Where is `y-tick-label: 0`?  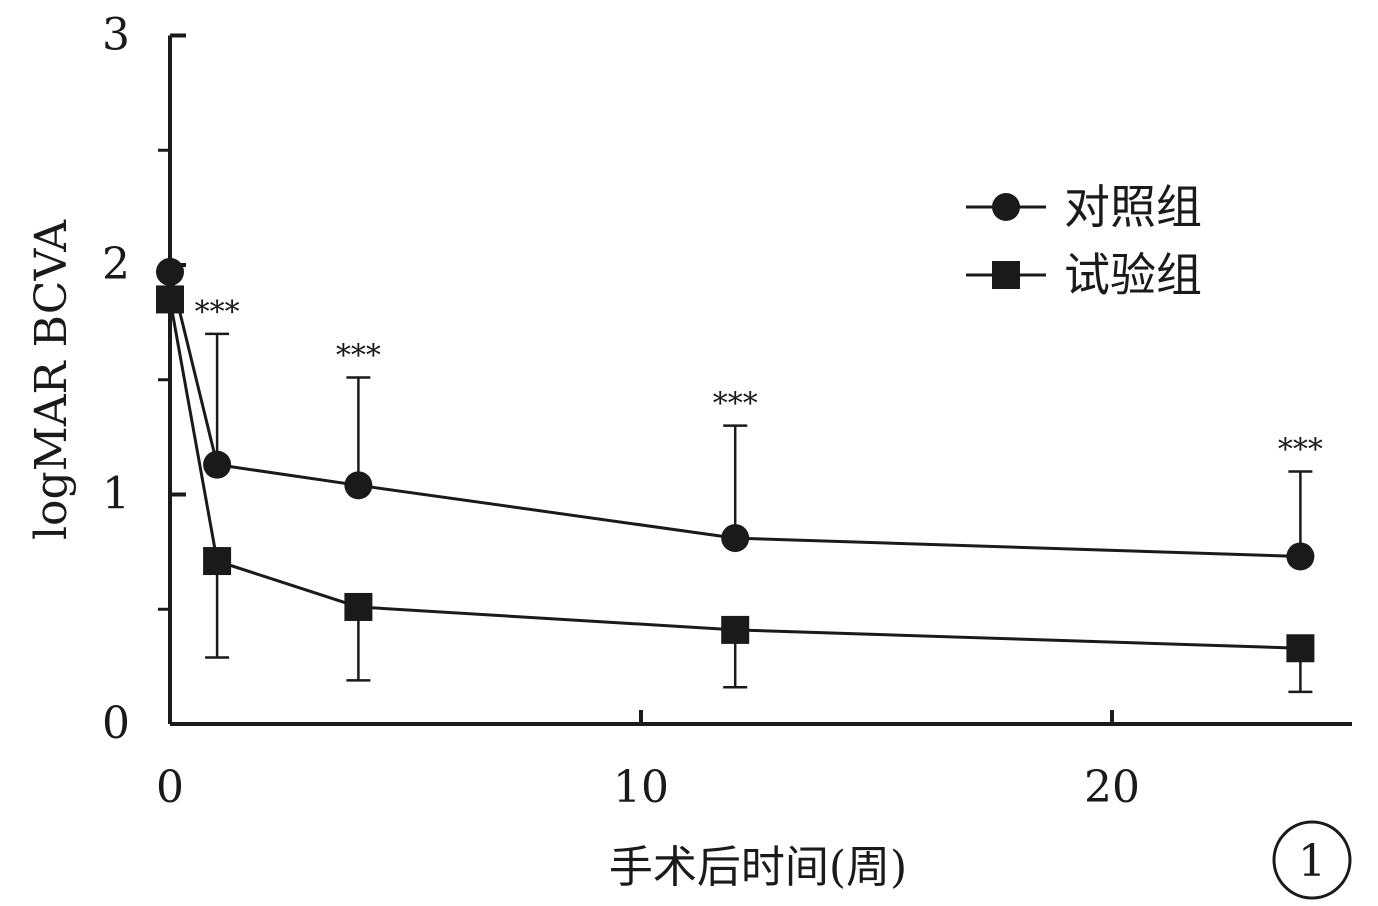
y-tick-label: 0 is located at coordinates (116, 723).